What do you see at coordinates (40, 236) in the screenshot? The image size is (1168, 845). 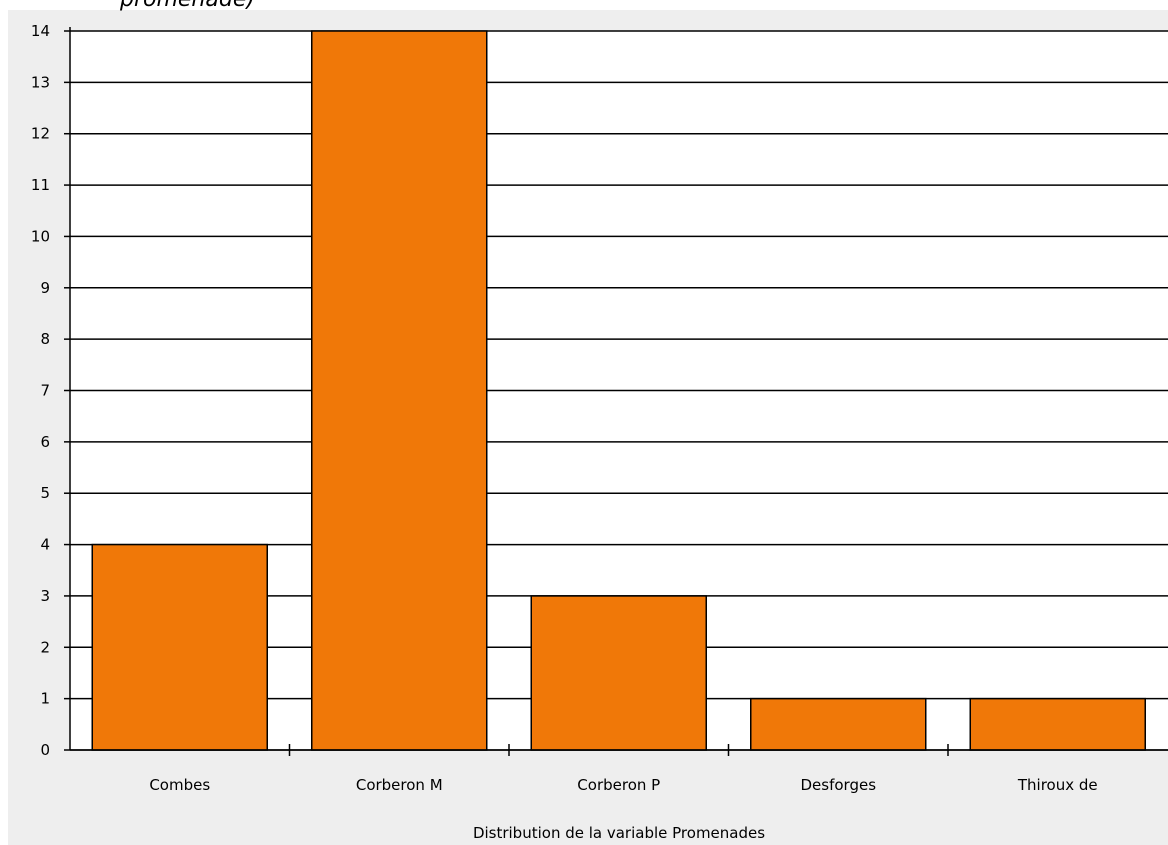 I see `y-tick-label: 10` at bounding box center [40, 236].